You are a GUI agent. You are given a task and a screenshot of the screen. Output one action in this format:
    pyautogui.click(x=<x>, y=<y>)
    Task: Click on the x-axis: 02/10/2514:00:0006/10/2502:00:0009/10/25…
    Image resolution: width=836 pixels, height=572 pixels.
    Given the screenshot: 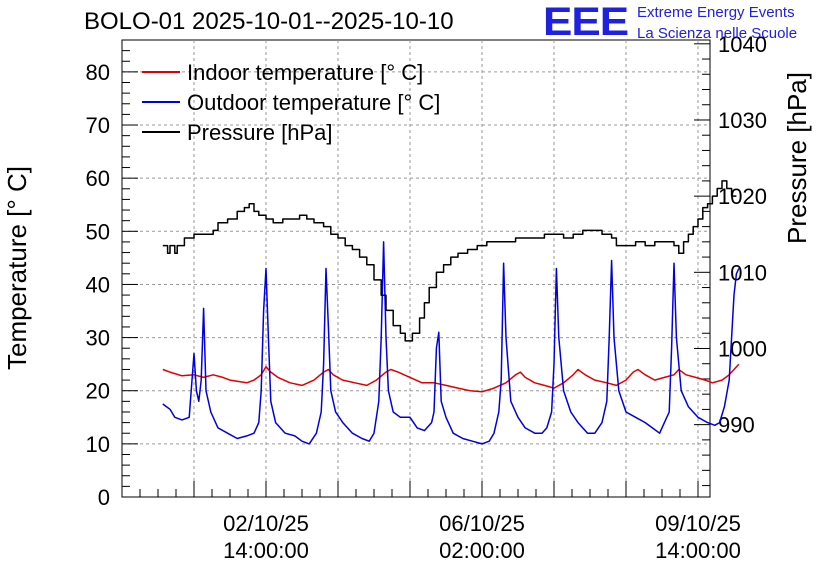 What is the action you would take?
    pyautogui.click(x=431, y=522)
    